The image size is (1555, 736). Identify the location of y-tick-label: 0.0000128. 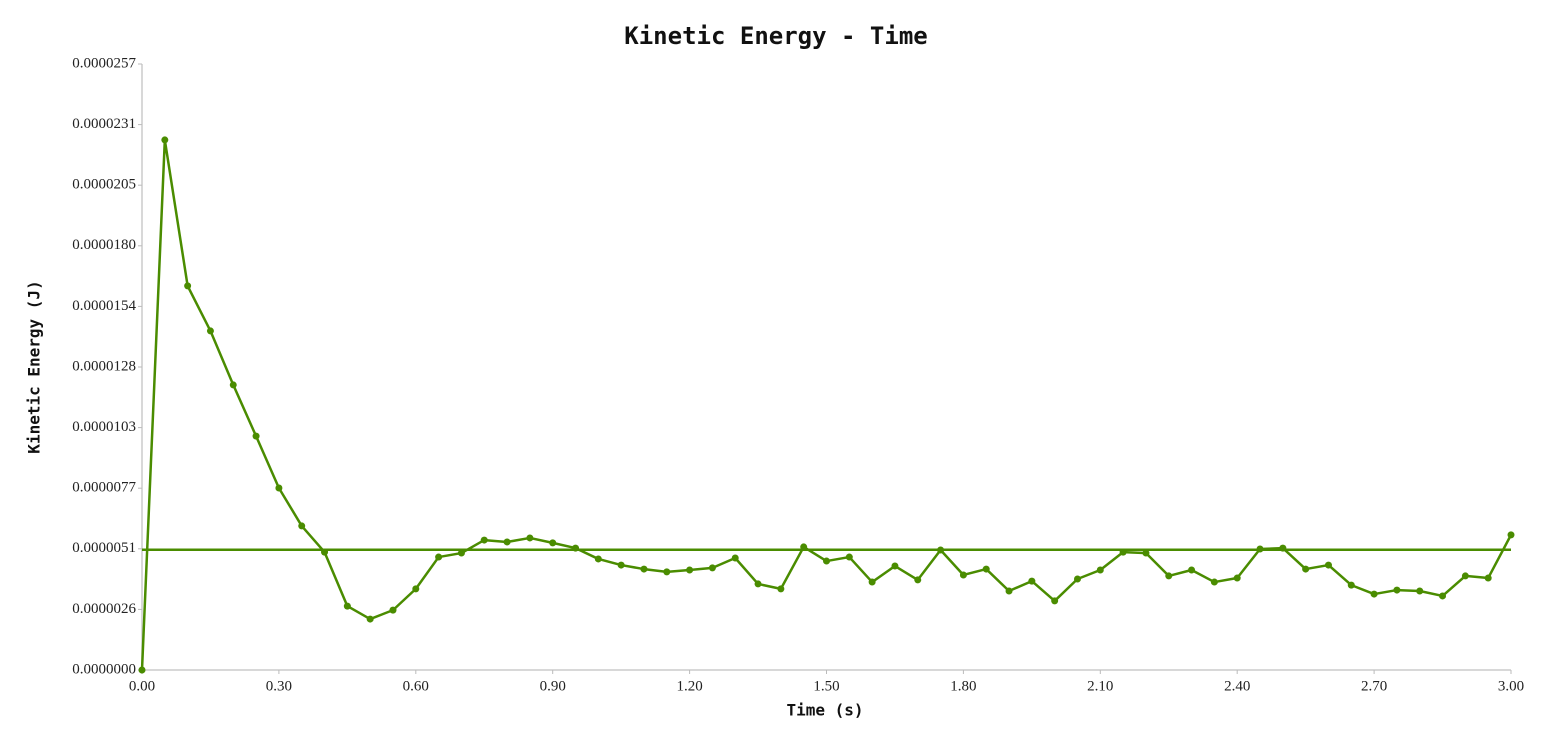
(104, 366).